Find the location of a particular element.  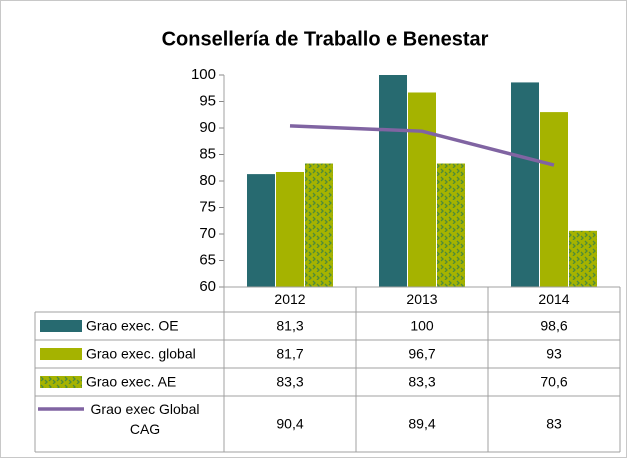

table-value: 90,4 is located at coordinates (289, 424).